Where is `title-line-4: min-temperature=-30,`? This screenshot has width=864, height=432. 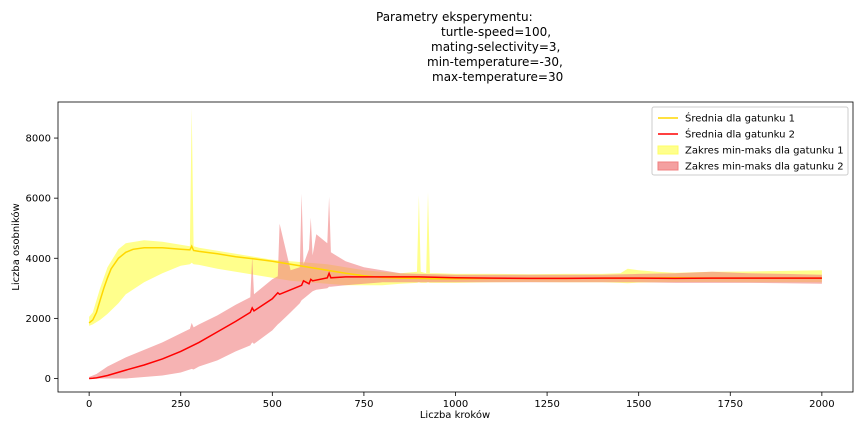 title-line-4: min-temperature=-30, is located at coordinates (495, 62).